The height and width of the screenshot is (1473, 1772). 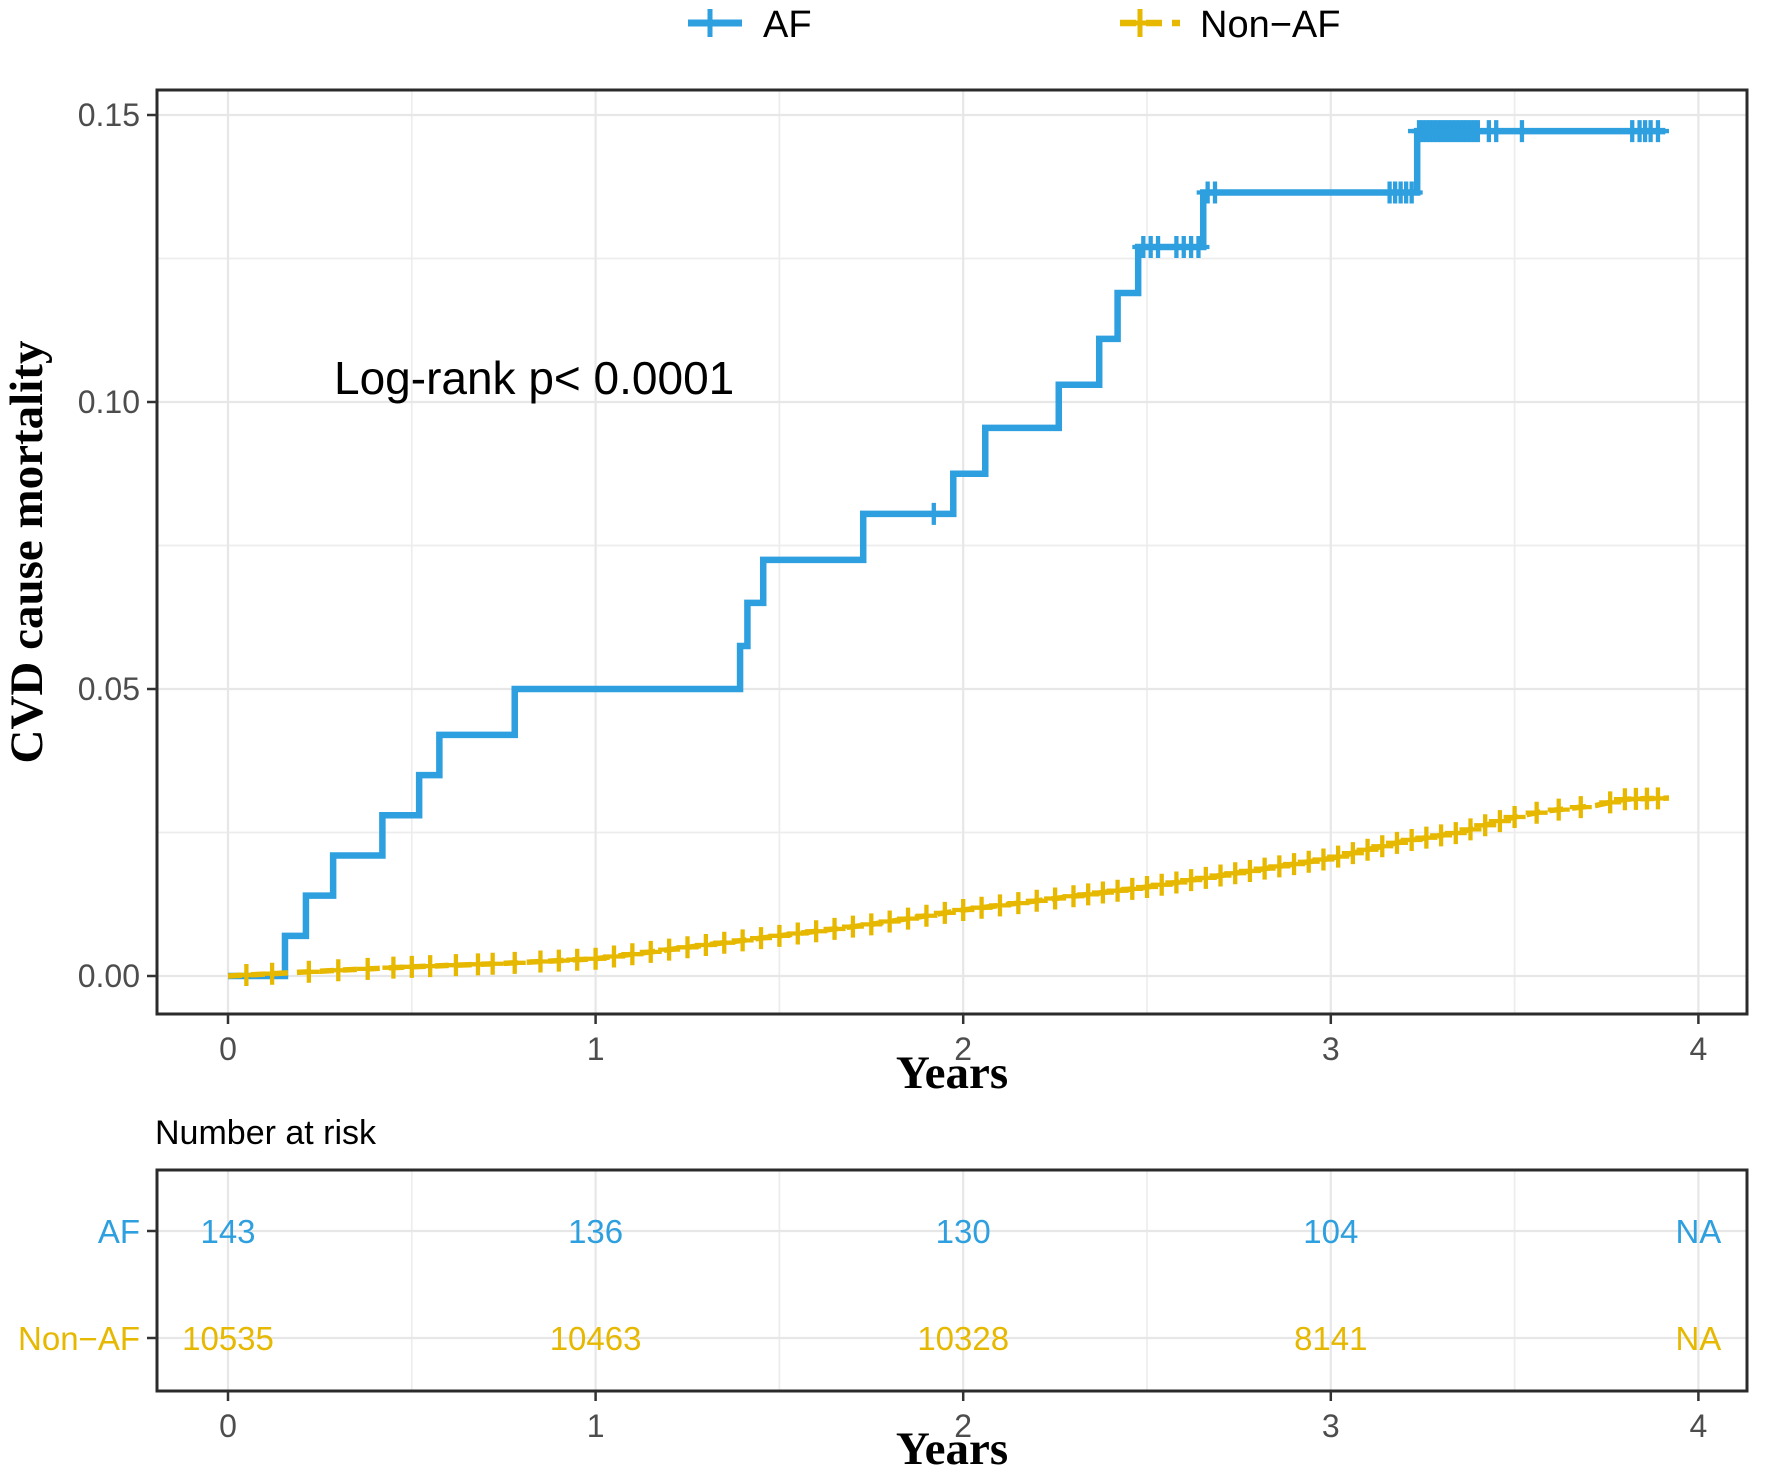 I want to click on legend-keys, so click(x=934, y=23).